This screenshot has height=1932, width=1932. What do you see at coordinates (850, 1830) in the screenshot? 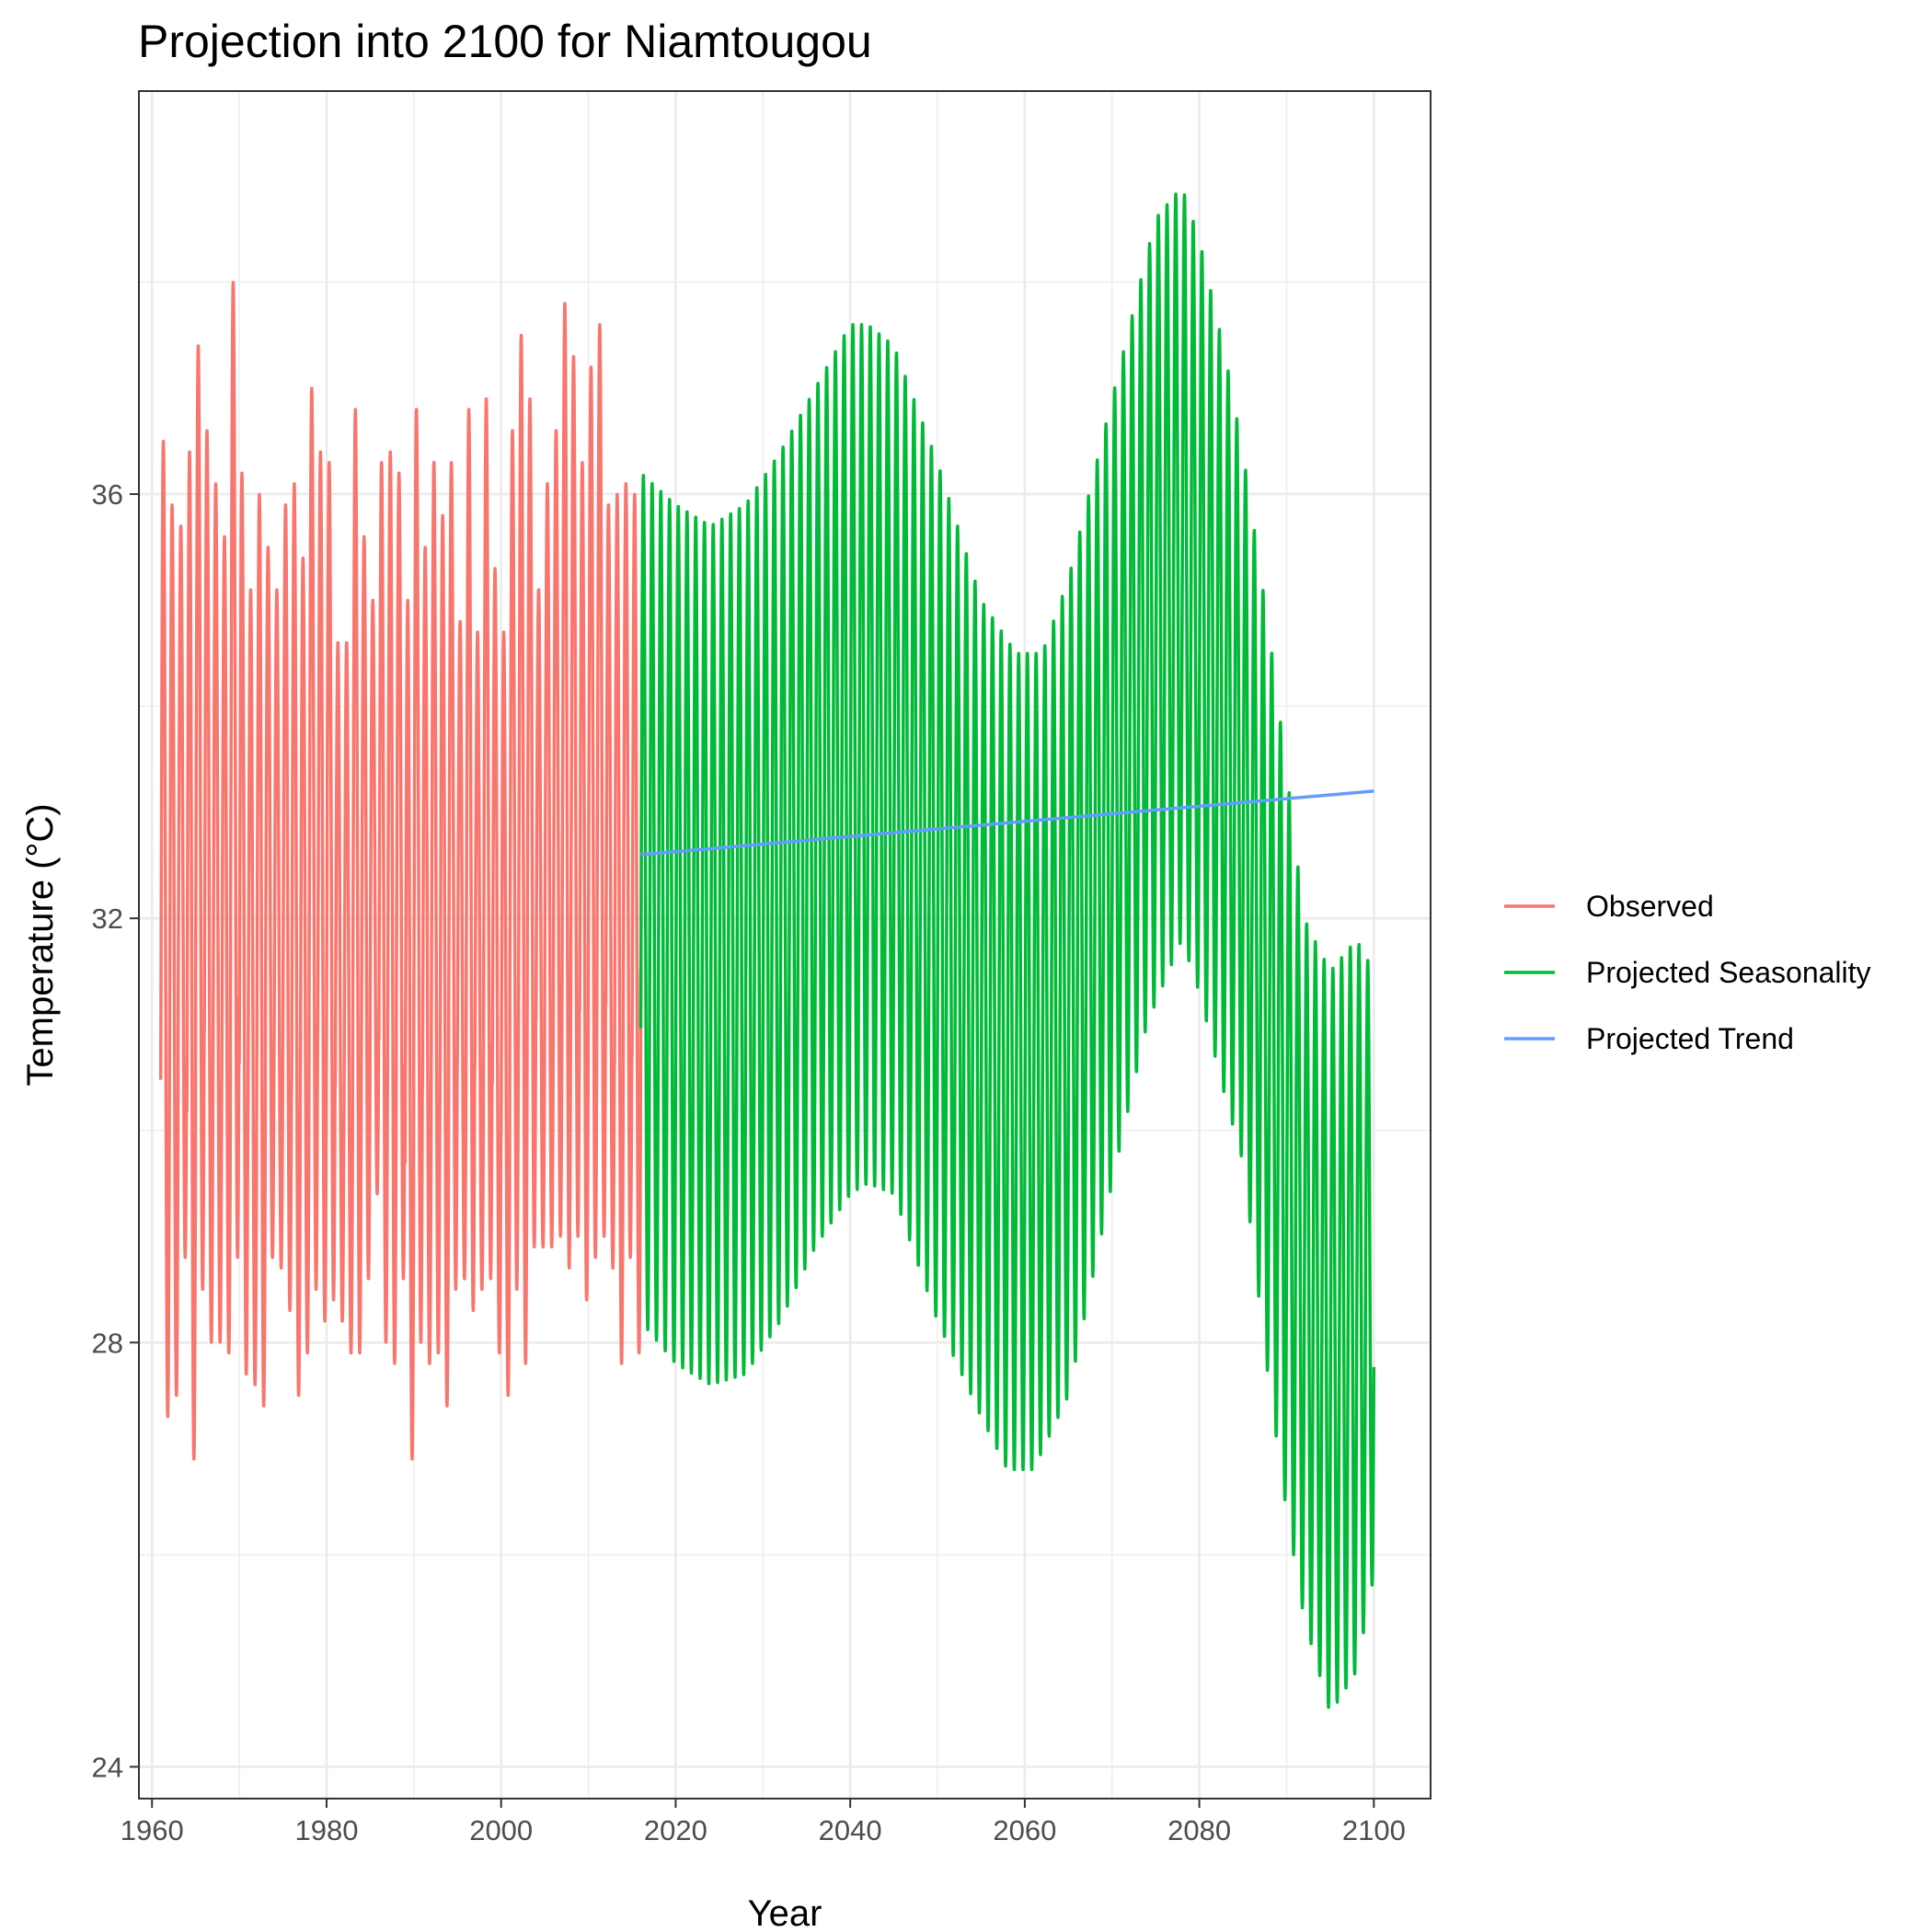
I see `x-tick-label: 2040` at bounding box center [850, 1830].